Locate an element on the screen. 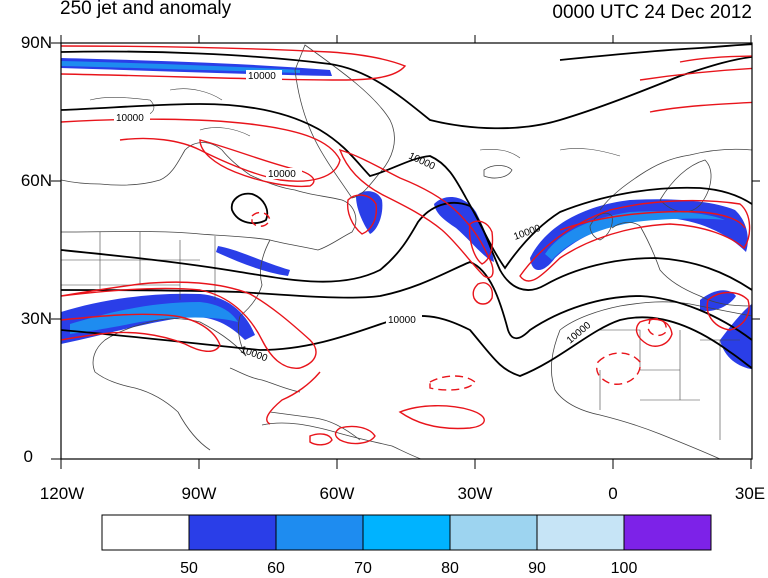  coast-north-america is located at coordinates (209, 196).